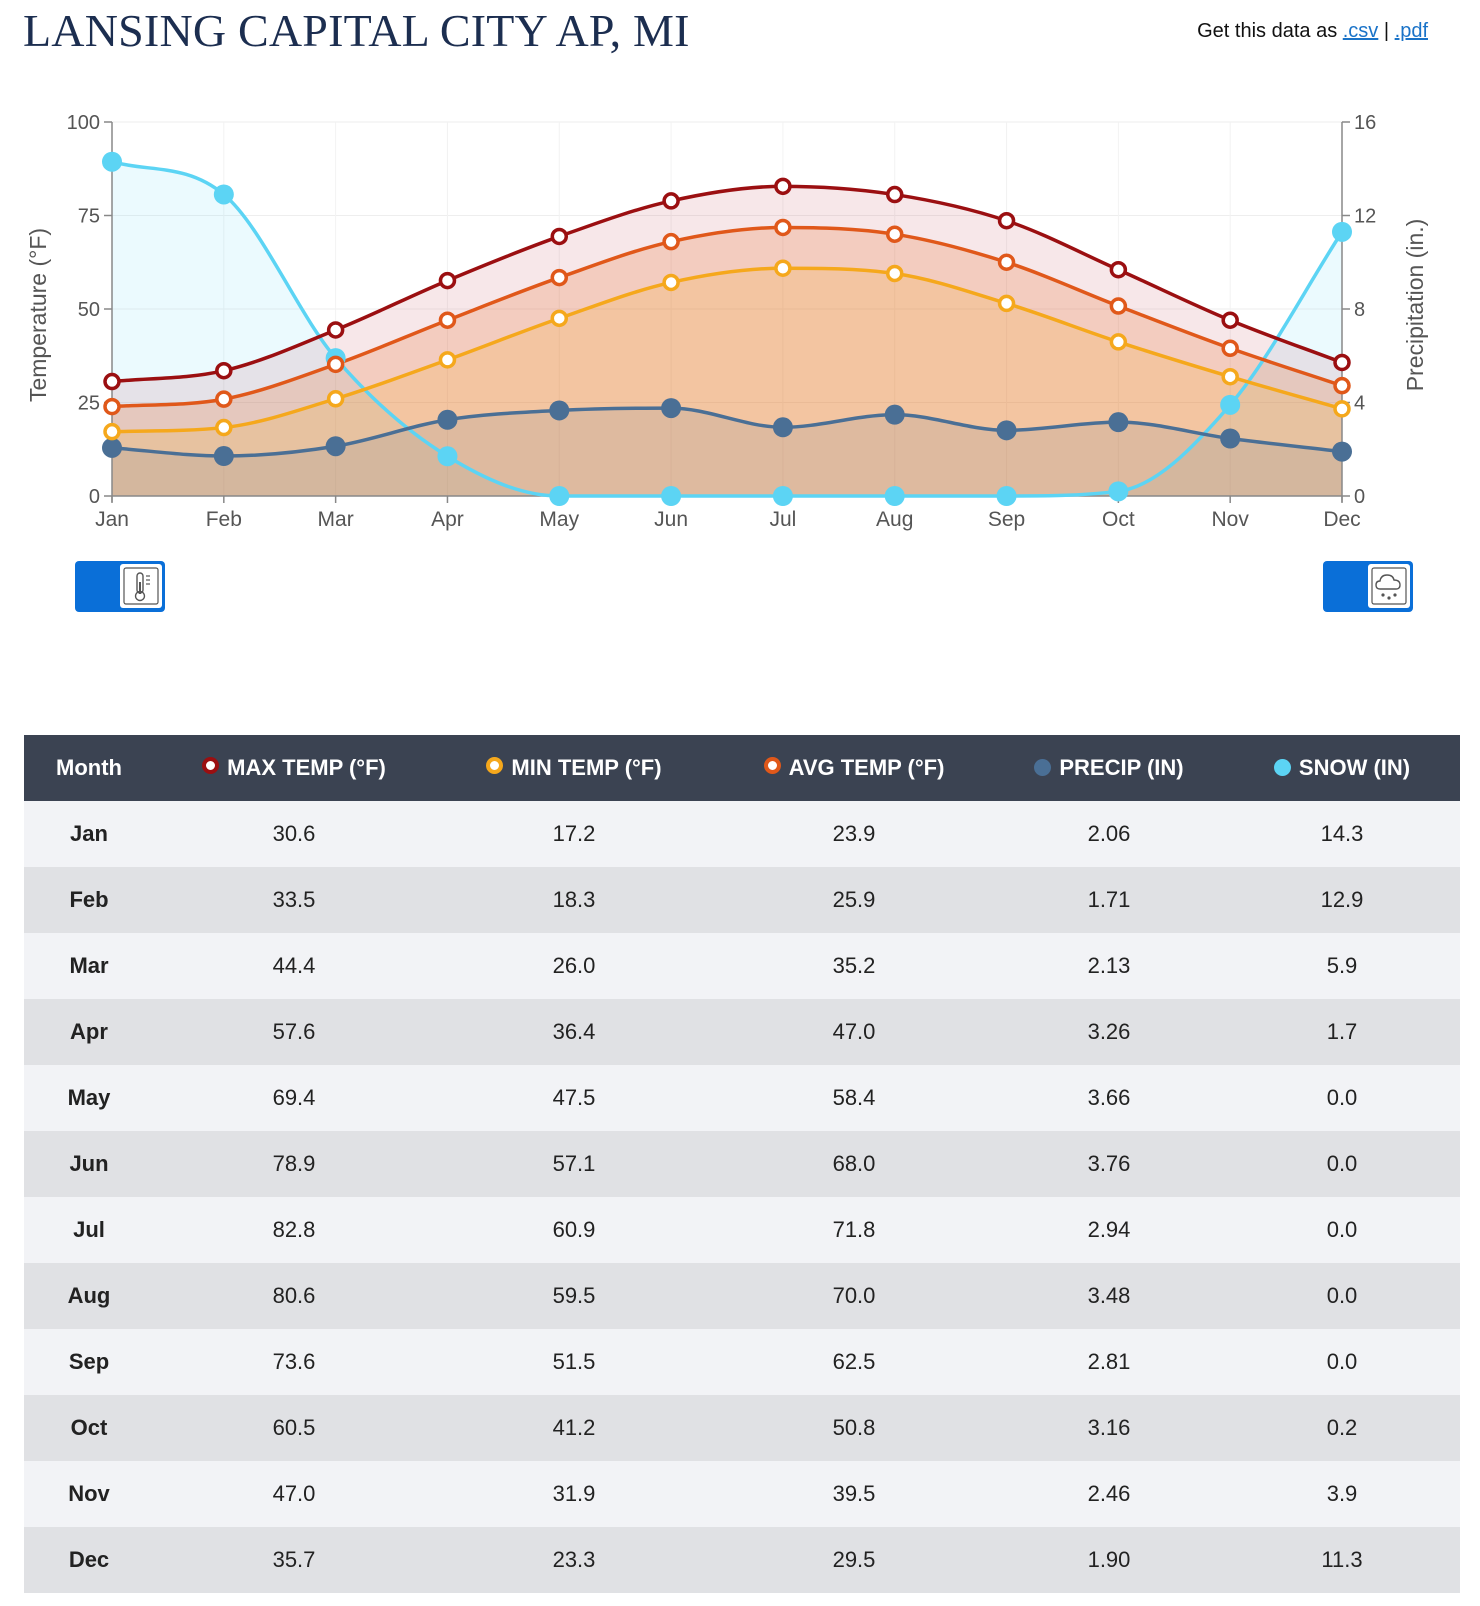 The width and height of the screenshot is (1480, 1606). What do you see at coordinates (89, 404) in the screenshot?
I see `left-tick-label: 25` at bounding box center [89, 404].